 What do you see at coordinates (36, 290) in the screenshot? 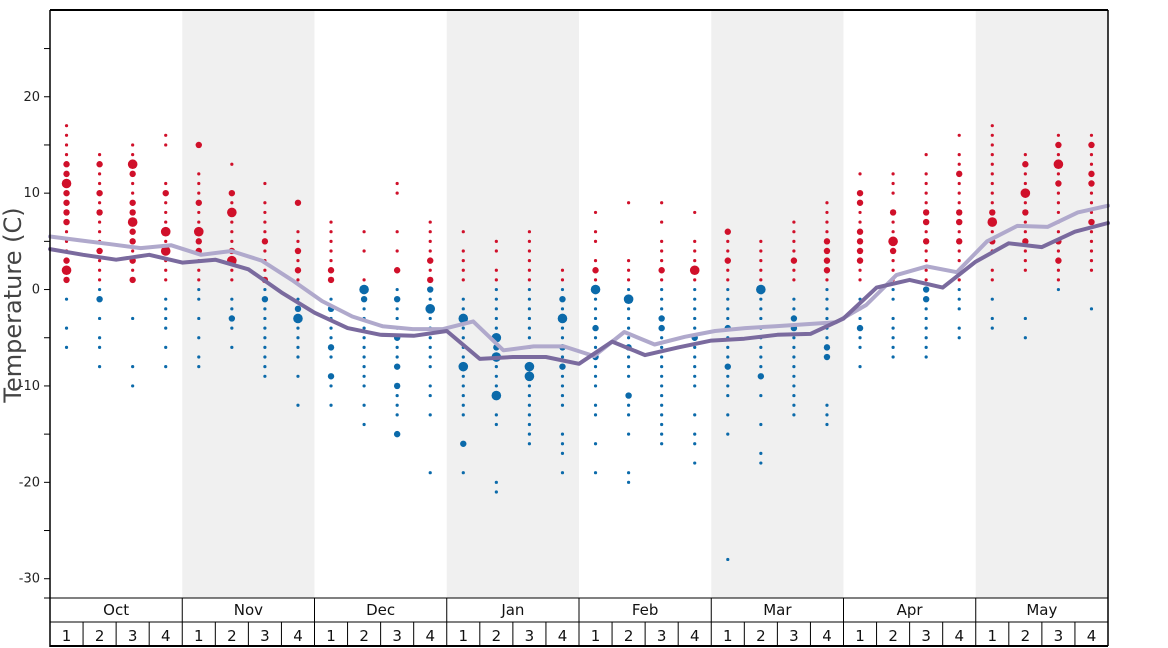
I see `y-tick-label: 0` at bounding box center [36, 290].